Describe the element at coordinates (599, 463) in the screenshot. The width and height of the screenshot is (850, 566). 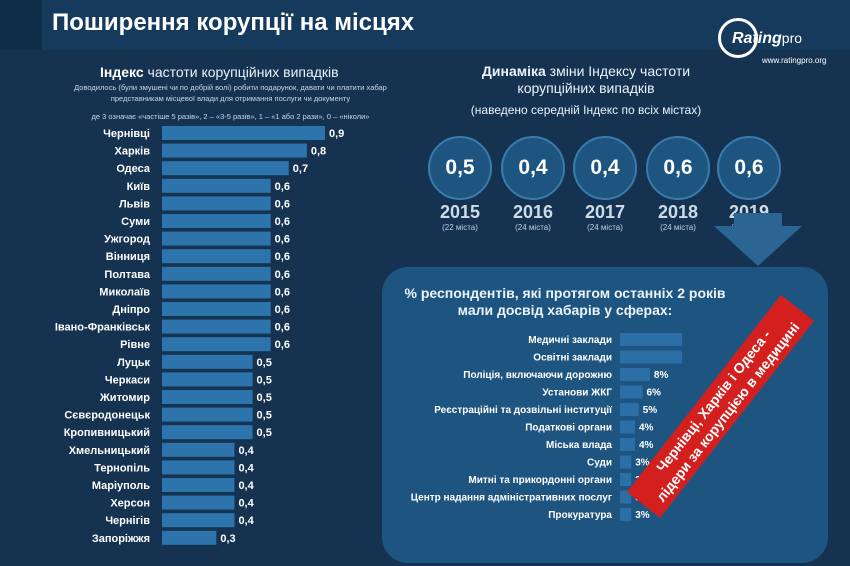
I see `sphere-label: Суди` at that location.